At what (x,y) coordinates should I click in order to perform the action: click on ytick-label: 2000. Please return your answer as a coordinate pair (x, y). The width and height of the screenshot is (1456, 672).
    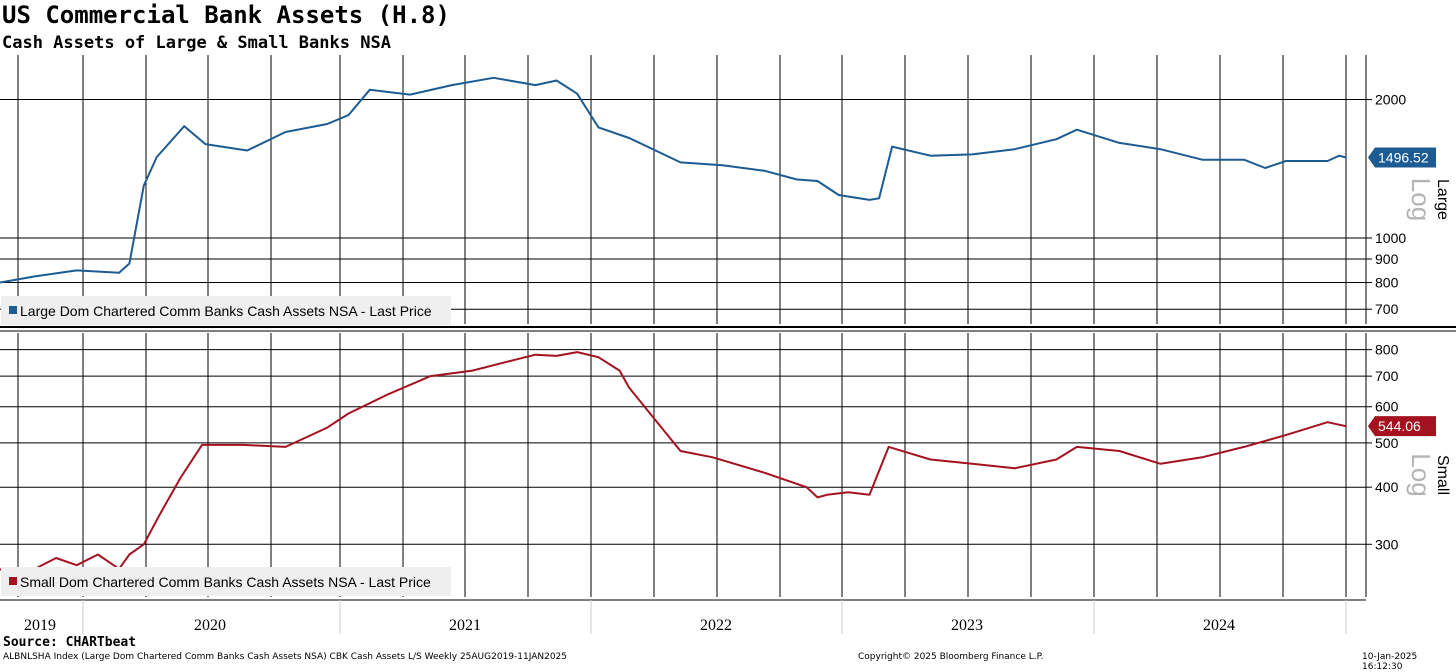
    Looking at the image, I should click on (1390, 100).